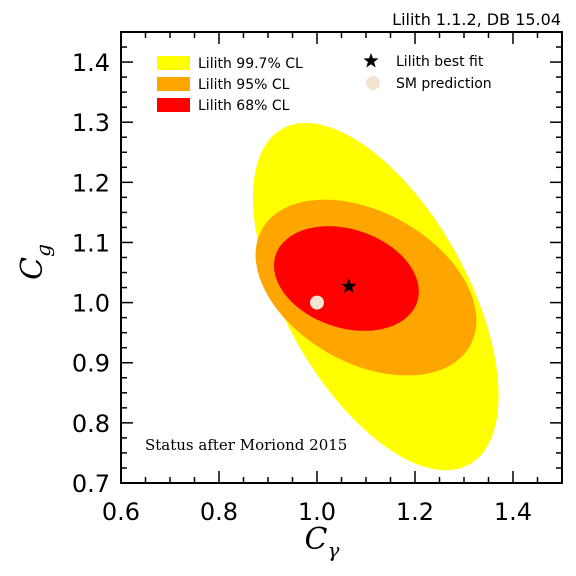 This screenshot has height=576, width=576. I want to click on x-axis-title: Cγ, so click(322, 542).